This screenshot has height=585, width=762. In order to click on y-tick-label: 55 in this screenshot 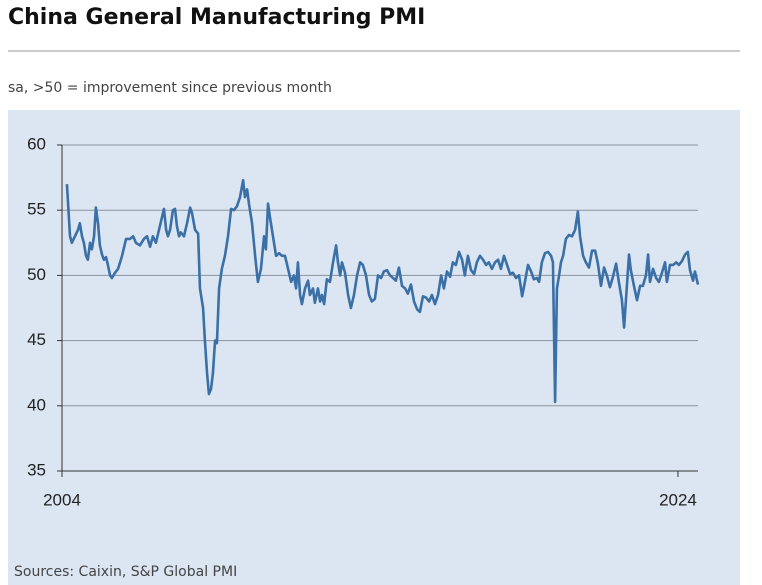, I will do `click(36, 209)`.